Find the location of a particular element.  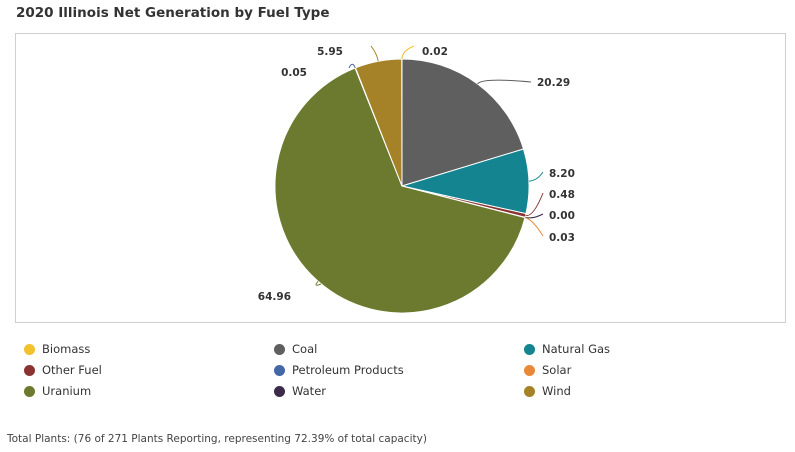

legend-label-other-fuel: Other Fuel is located at coordinates (72, 370).